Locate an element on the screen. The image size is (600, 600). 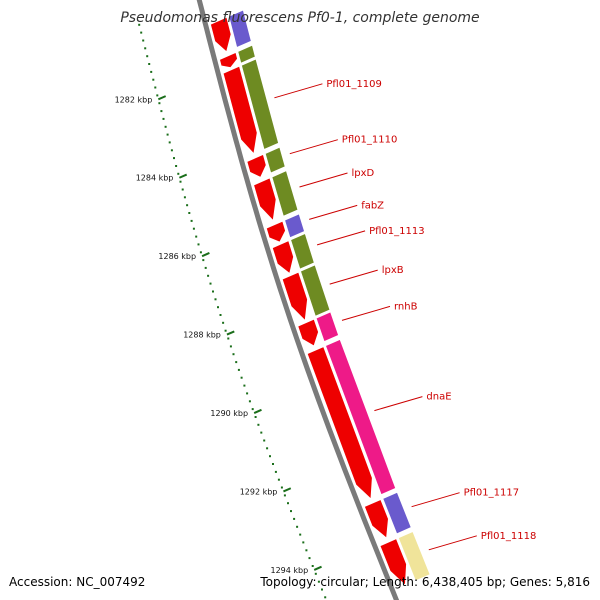
gene-label: dnaE is located at coordinates (438, 397).